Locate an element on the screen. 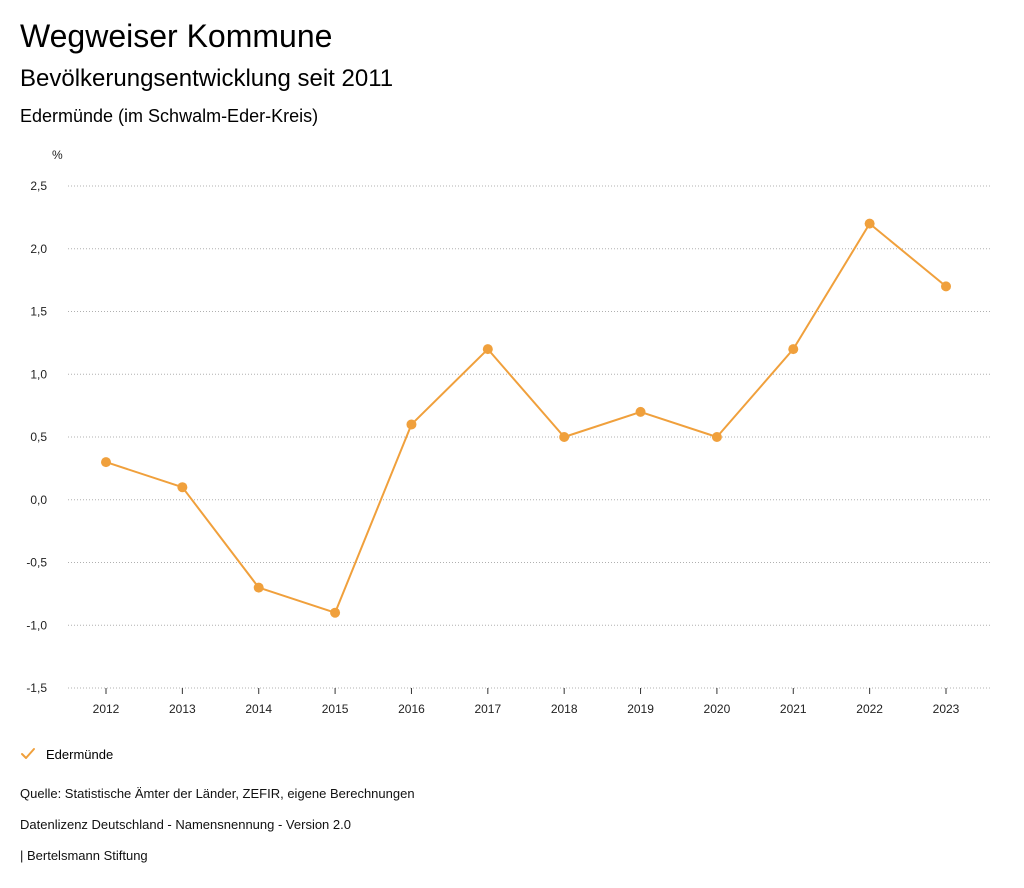  y-axis-unit-label: % is located at coordinates (57, 155).